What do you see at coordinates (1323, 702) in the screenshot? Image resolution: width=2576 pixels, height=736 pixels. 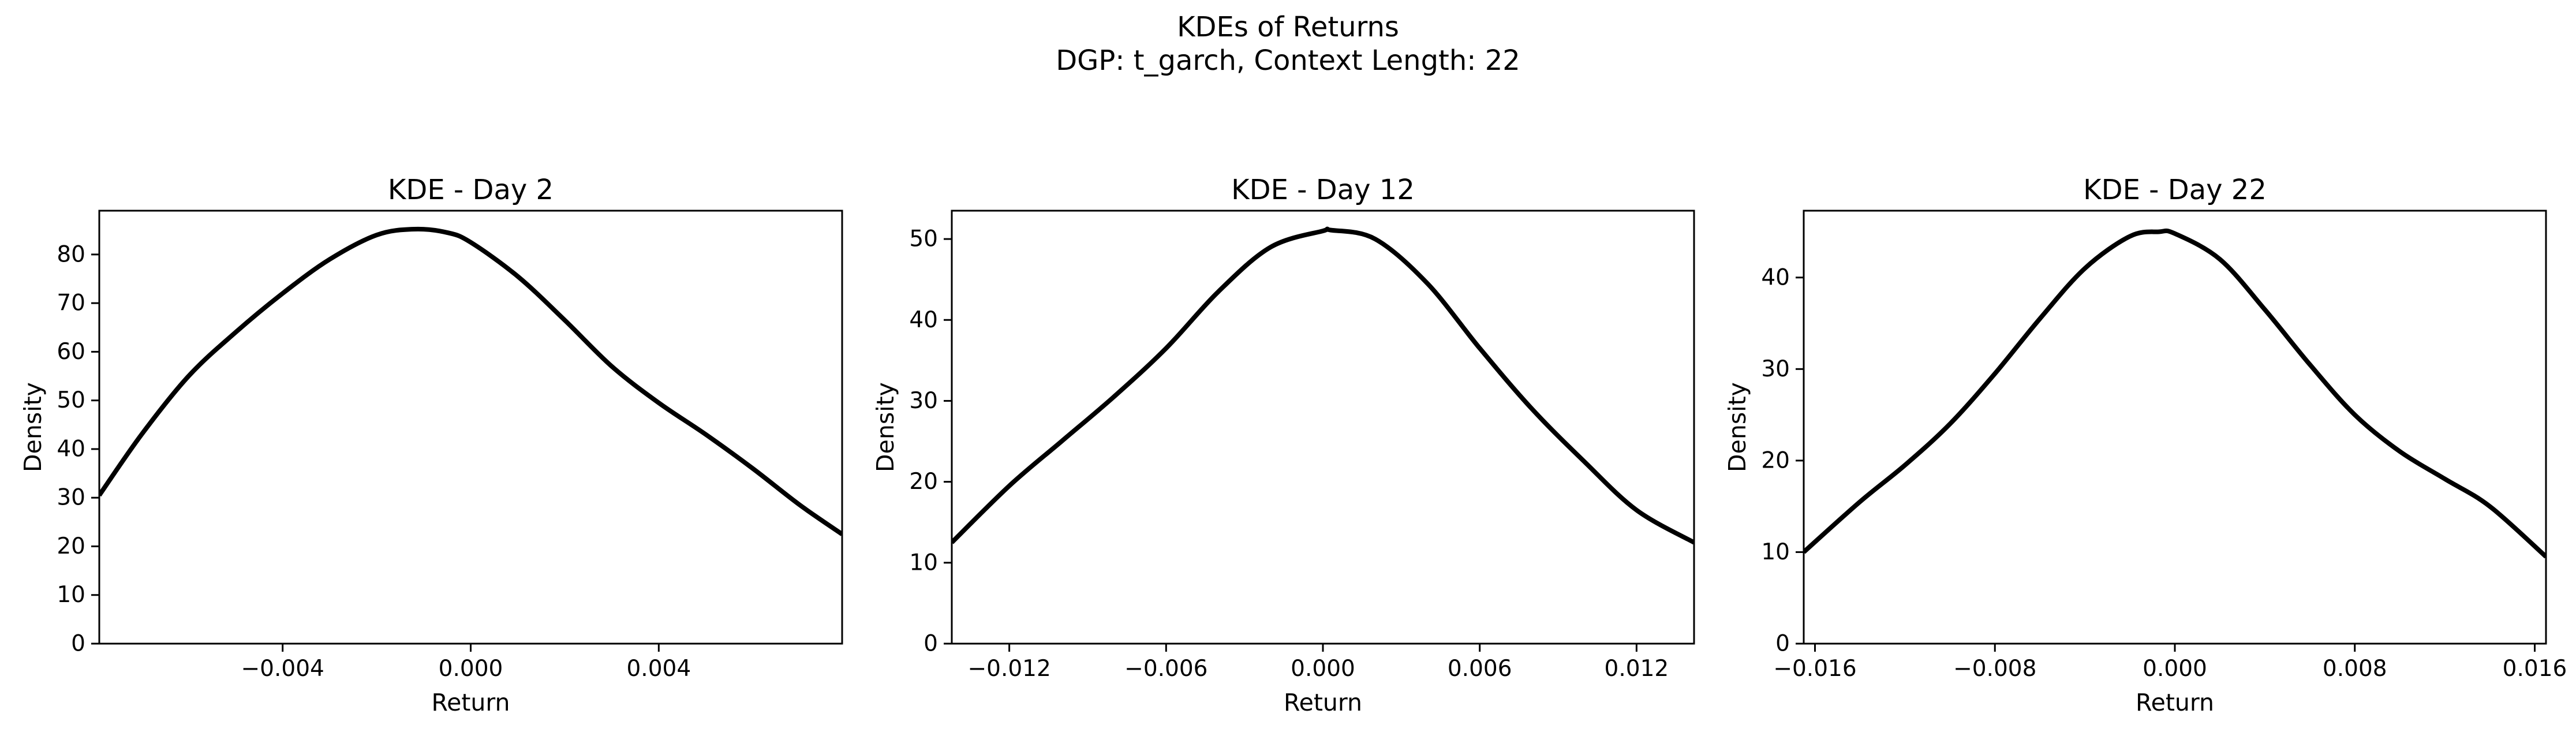 I see `x-axis-label-2: Return` at bounding box center [1323, 702].